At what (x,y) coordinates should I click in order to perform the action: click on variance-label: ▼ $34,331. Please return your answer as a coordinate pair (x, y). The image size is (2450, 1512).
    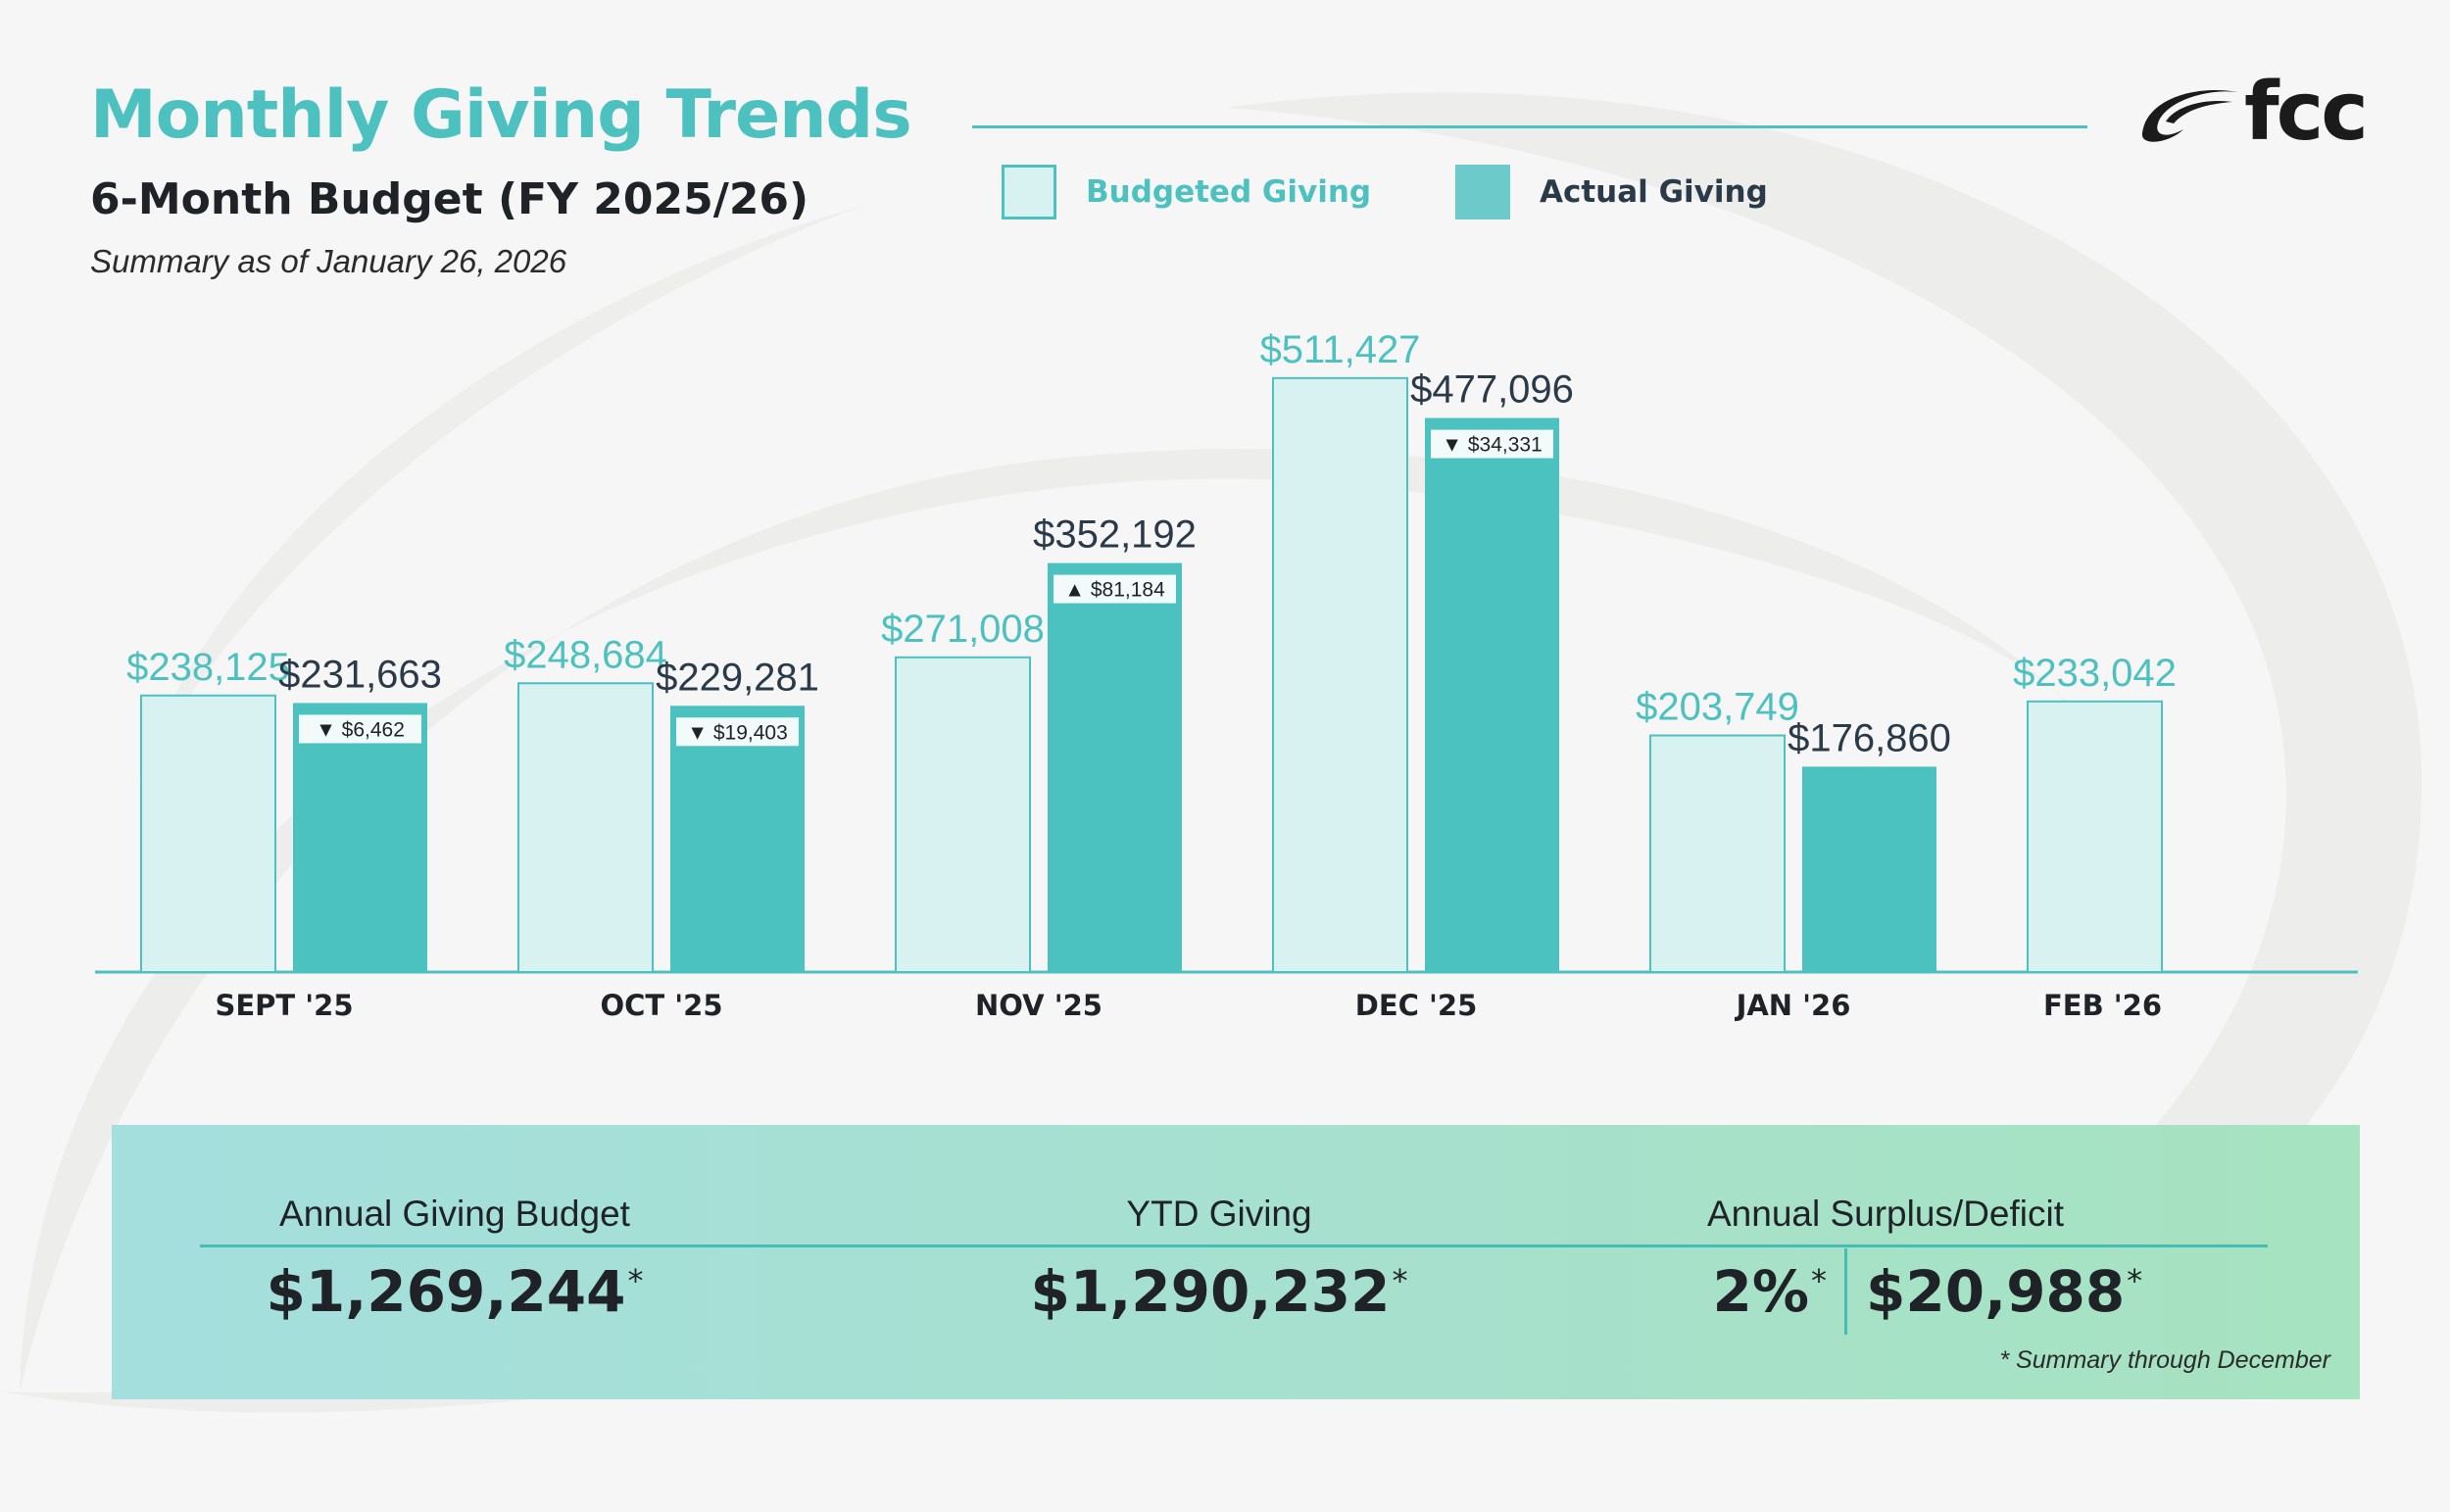
    Looking at the image, I should click on (1492, 445).